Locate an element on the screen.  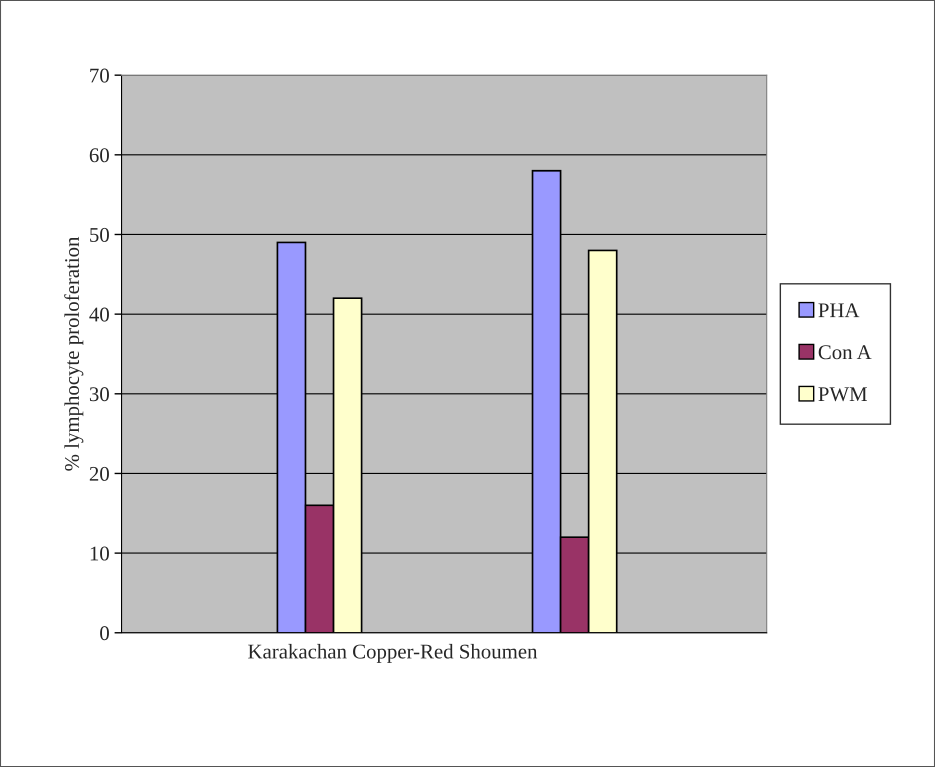
legend-label: Con A is located at coordinates (845, 352).